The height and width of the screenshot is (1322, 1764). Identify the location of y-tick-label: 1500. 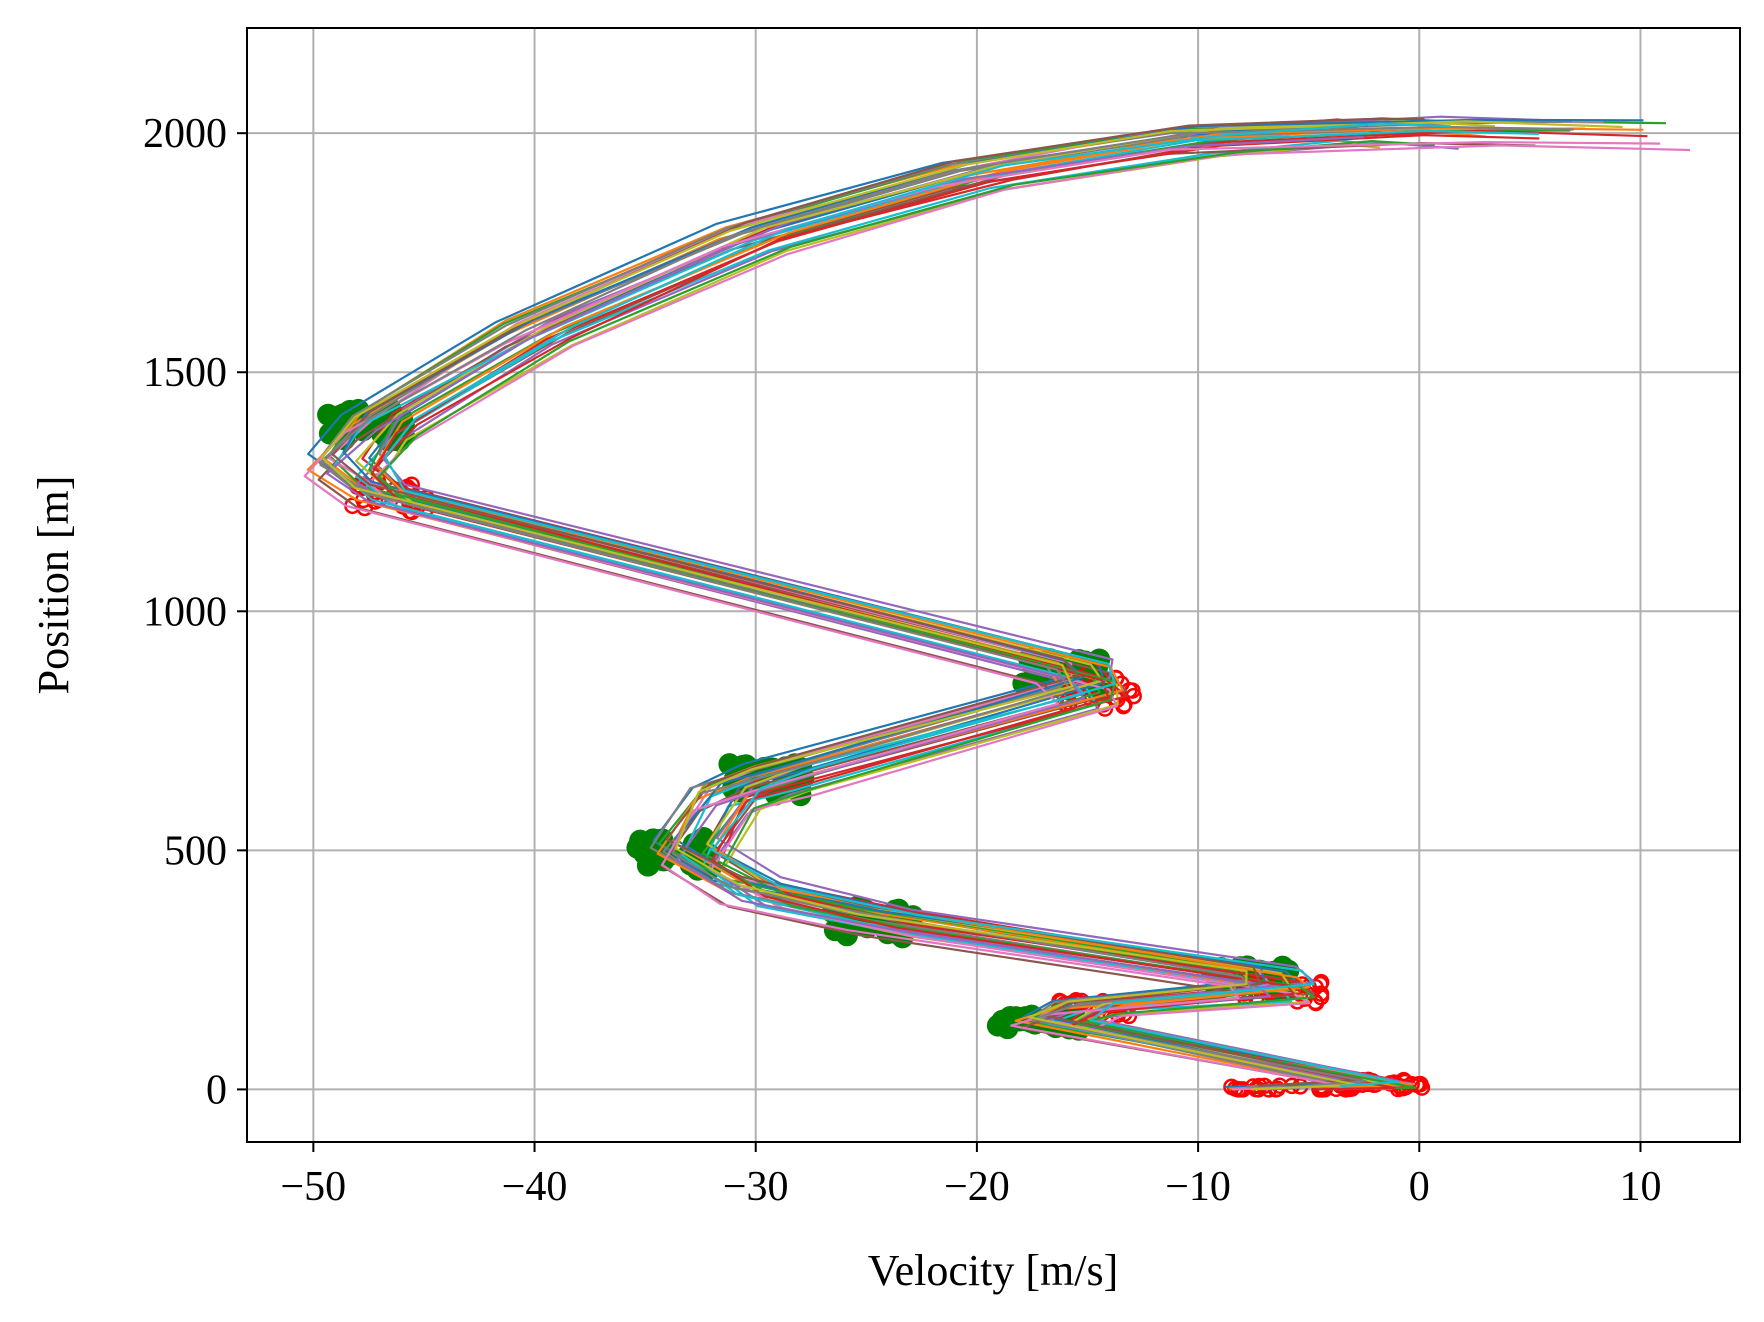
(185, 373).